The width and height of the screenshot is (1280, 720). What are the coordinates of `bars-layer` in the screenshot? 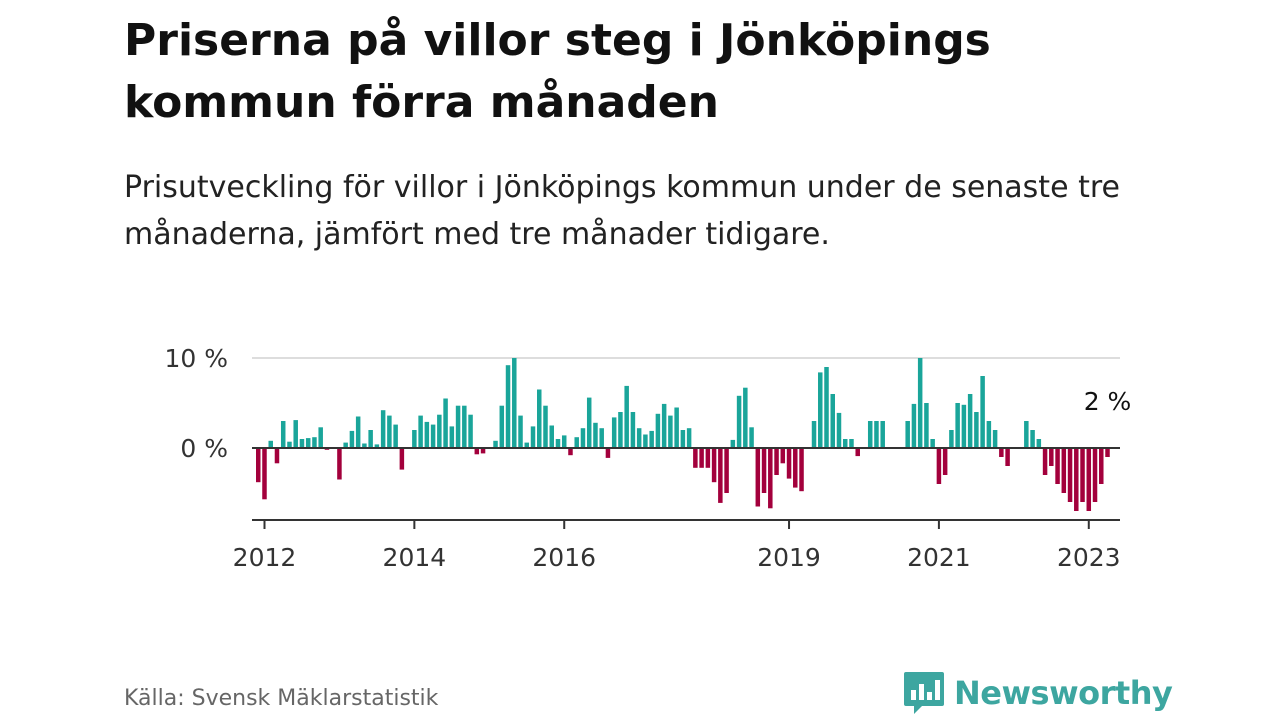 It's located at (683, 434).